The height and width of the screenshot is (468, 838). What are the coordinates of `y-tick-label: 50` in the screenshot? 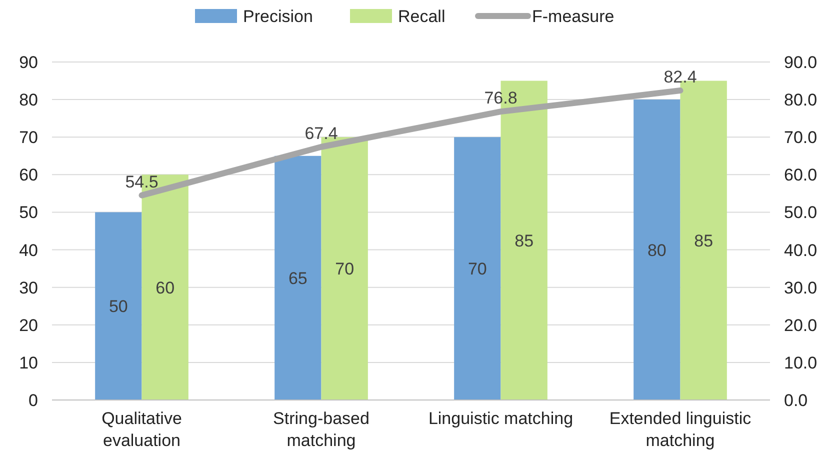 It's located at (28, 212).